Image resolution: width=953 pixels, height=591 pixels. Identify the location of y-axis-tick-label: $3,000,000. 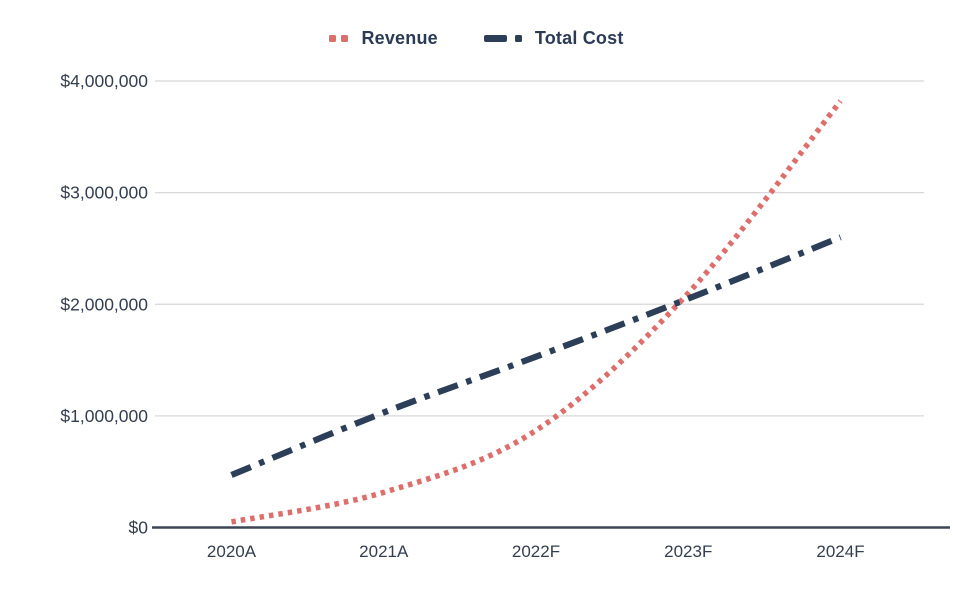
(104, 193).